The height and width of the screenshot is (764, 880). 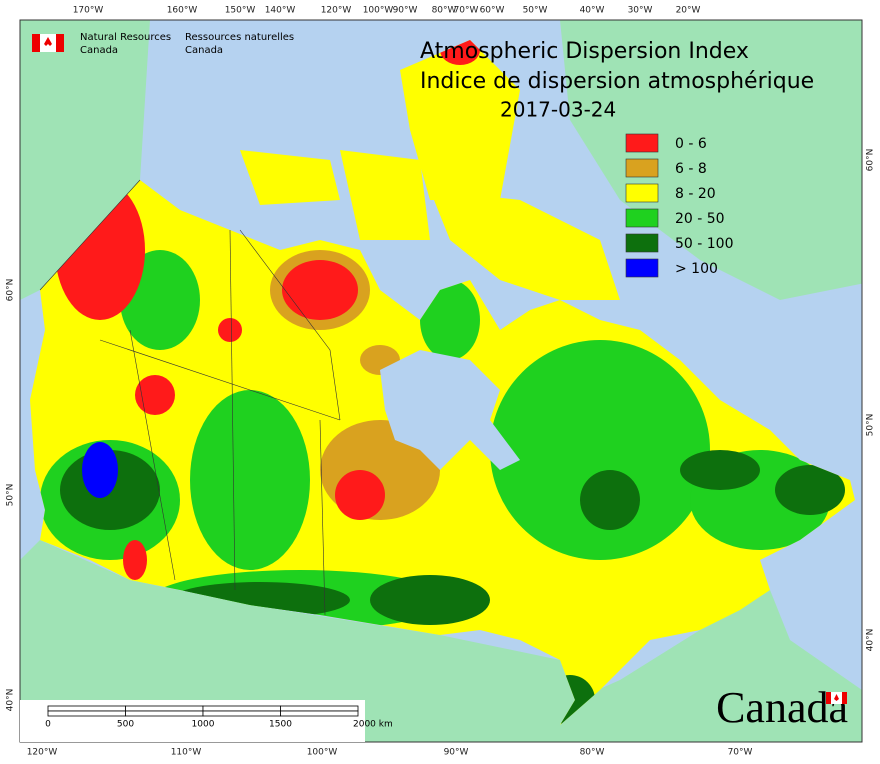 I want to click on scale-bar: 0 500 1000 1500 2000 km, so click(x=206, y=721).